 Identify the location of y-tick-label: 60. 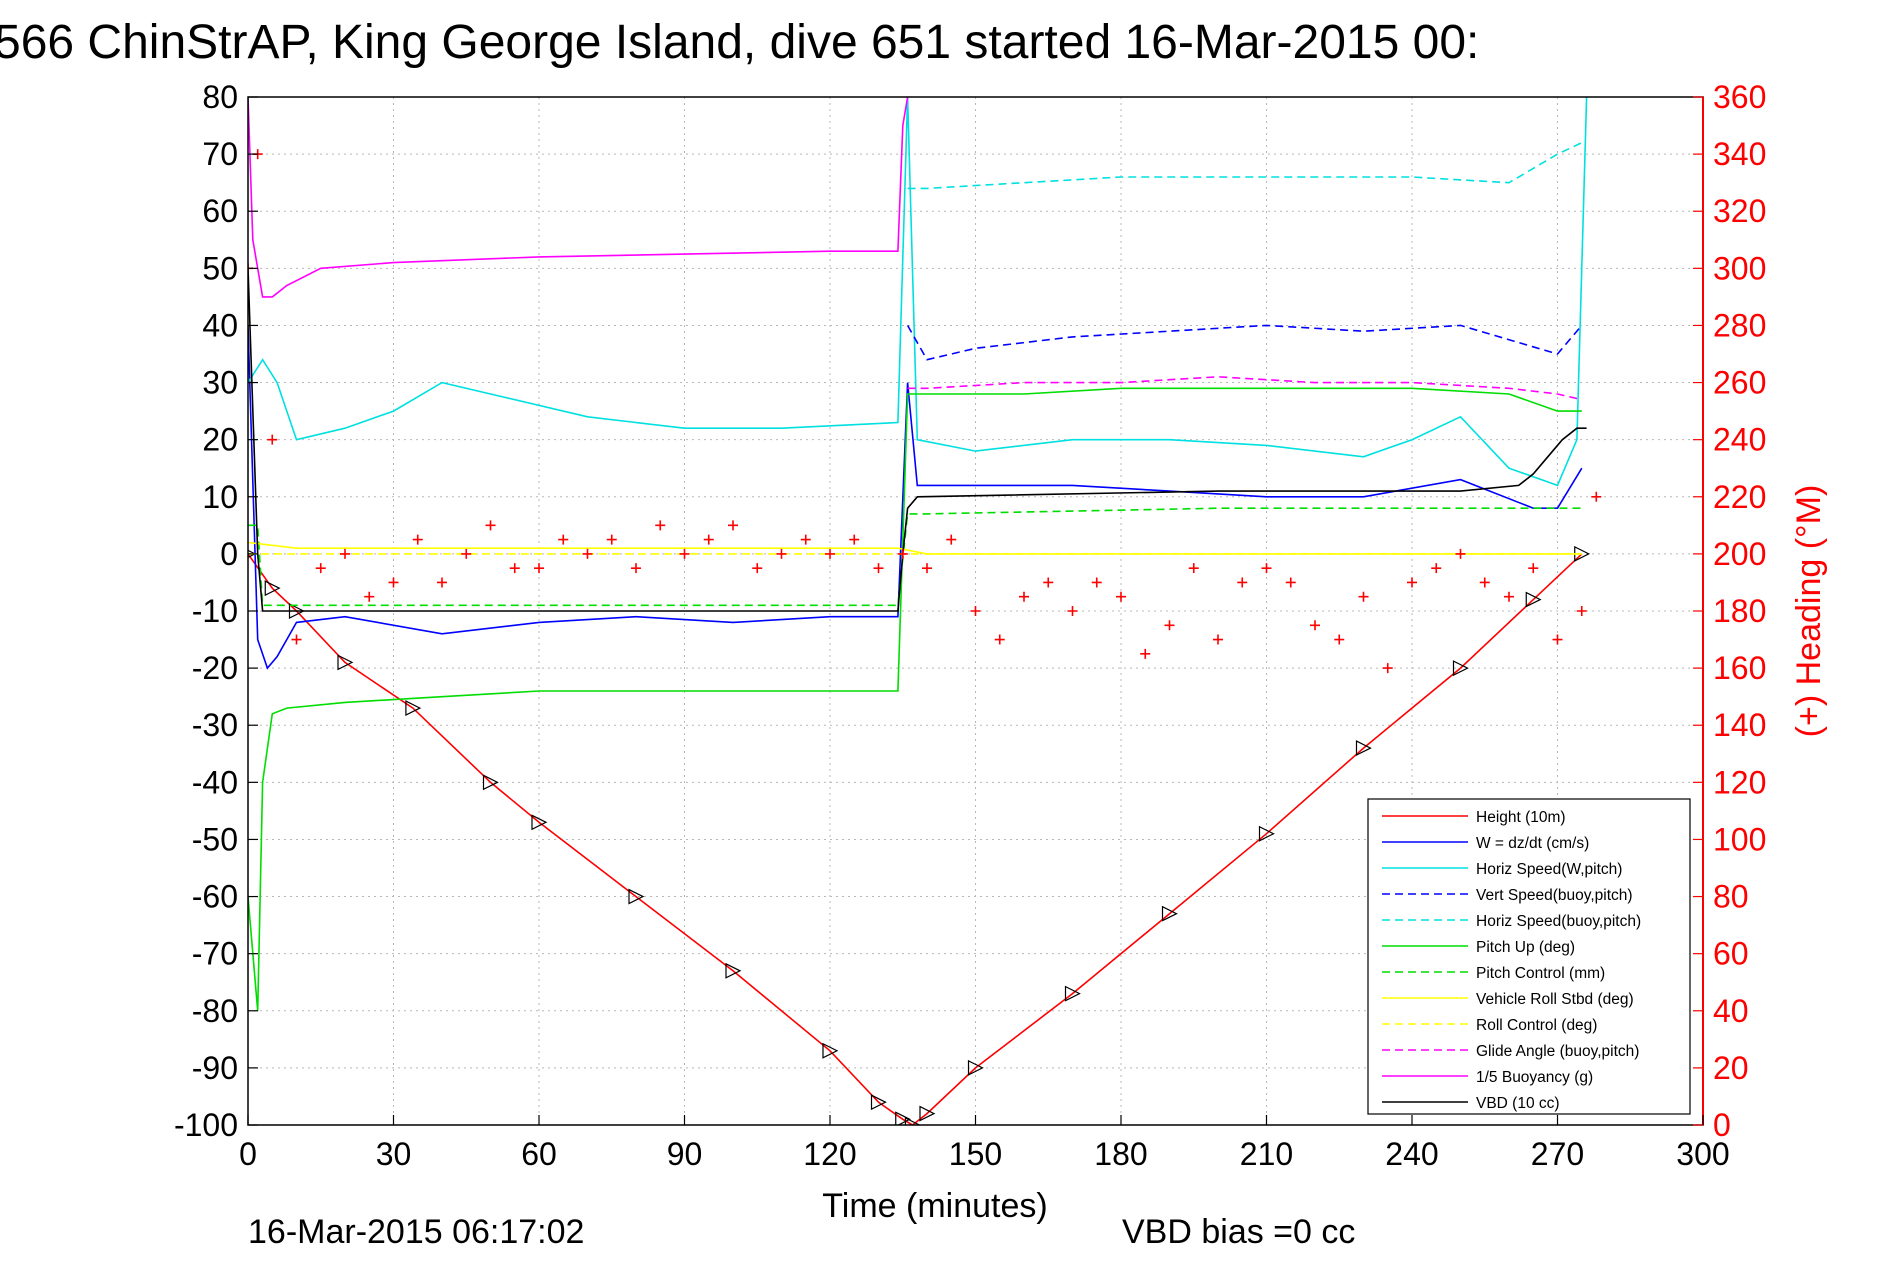
(220, 211).